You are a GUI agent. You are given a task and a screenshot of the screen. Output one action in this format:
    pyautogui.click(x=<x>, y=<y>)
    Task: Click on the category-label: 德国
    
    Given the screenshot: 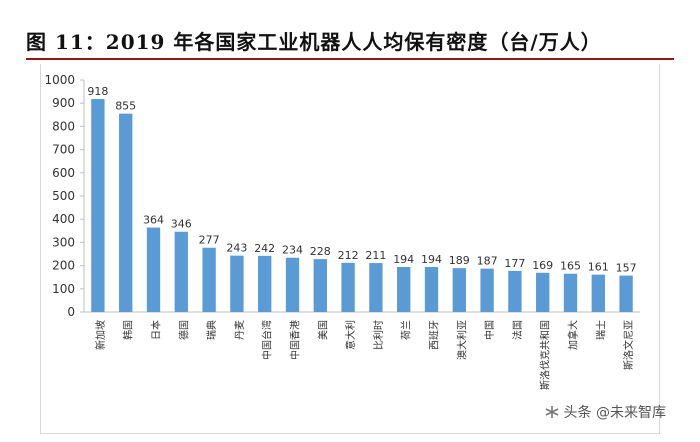 What is the action you would take?
    pyautogui.click(x=183, y=330)
    